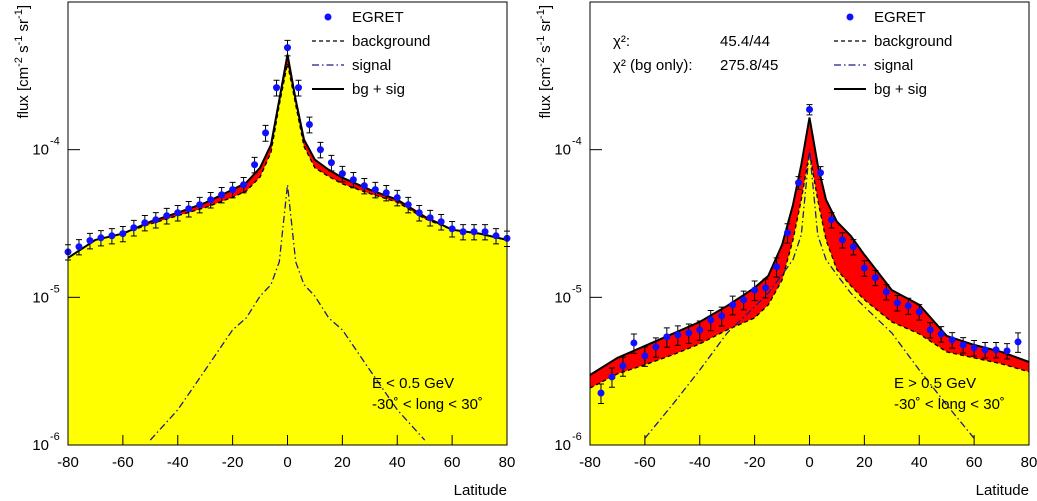 Image resolution: width=1037 pixels, height=501 pixels. Describe the element at coordinates (545, 7) in the screenshot. I see `y-label-text: ]` at that location.